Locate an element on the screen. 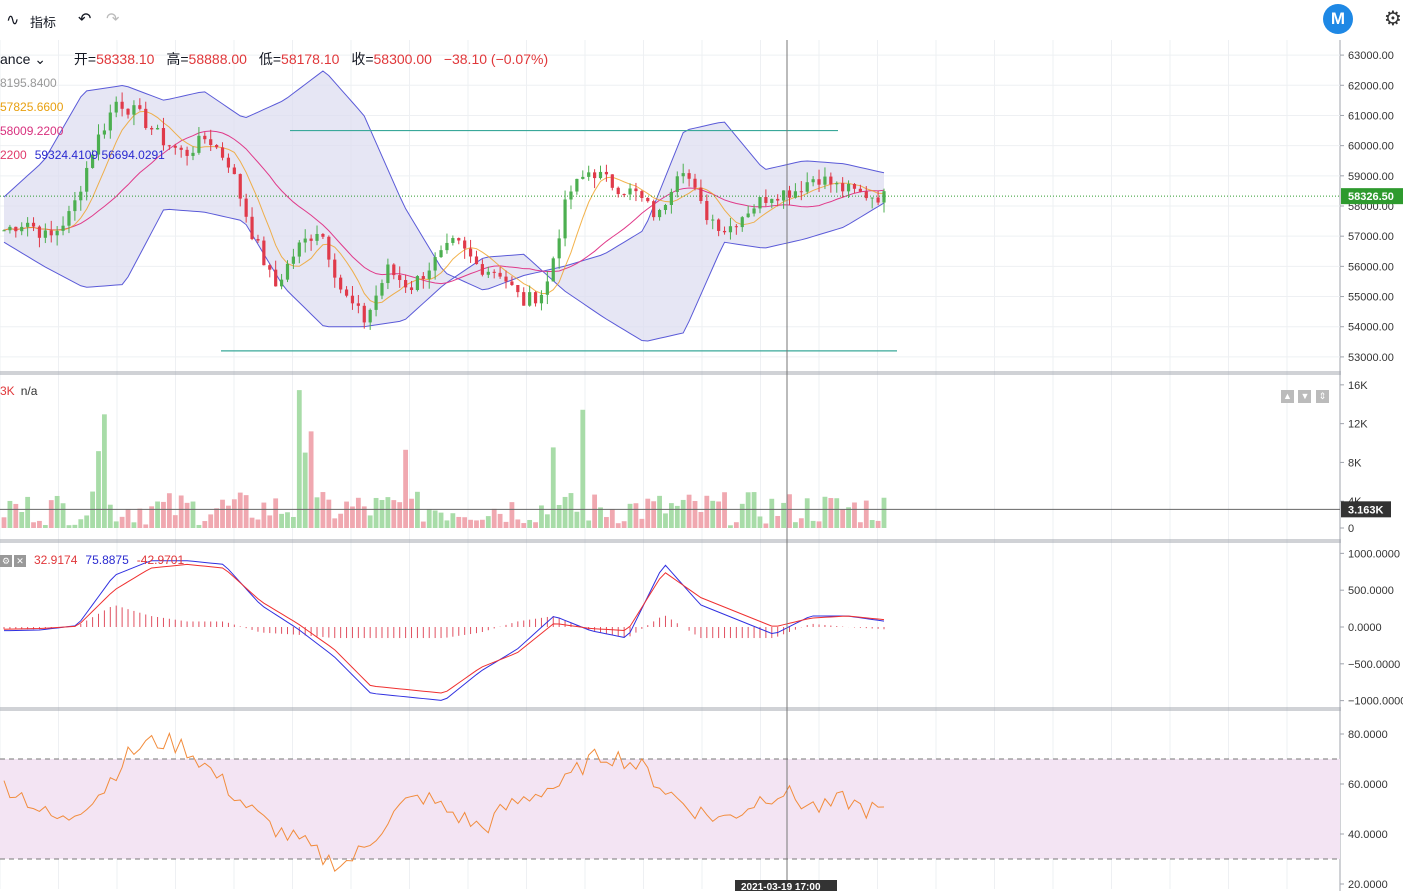 Image resolution: width=1403 pixels, height=891 pixels. pane-collapse-icon: ⇕ is located at coordinates (1322, 396).